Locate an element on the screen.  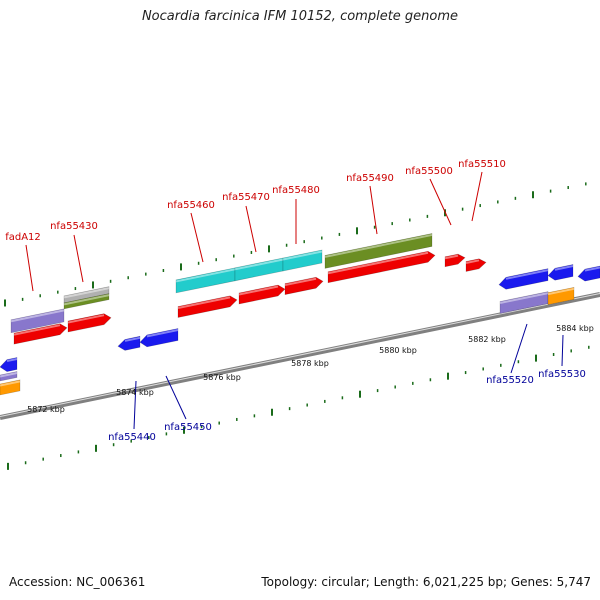
scale-label: 5884 kbp is located at coordinates (575, 328).